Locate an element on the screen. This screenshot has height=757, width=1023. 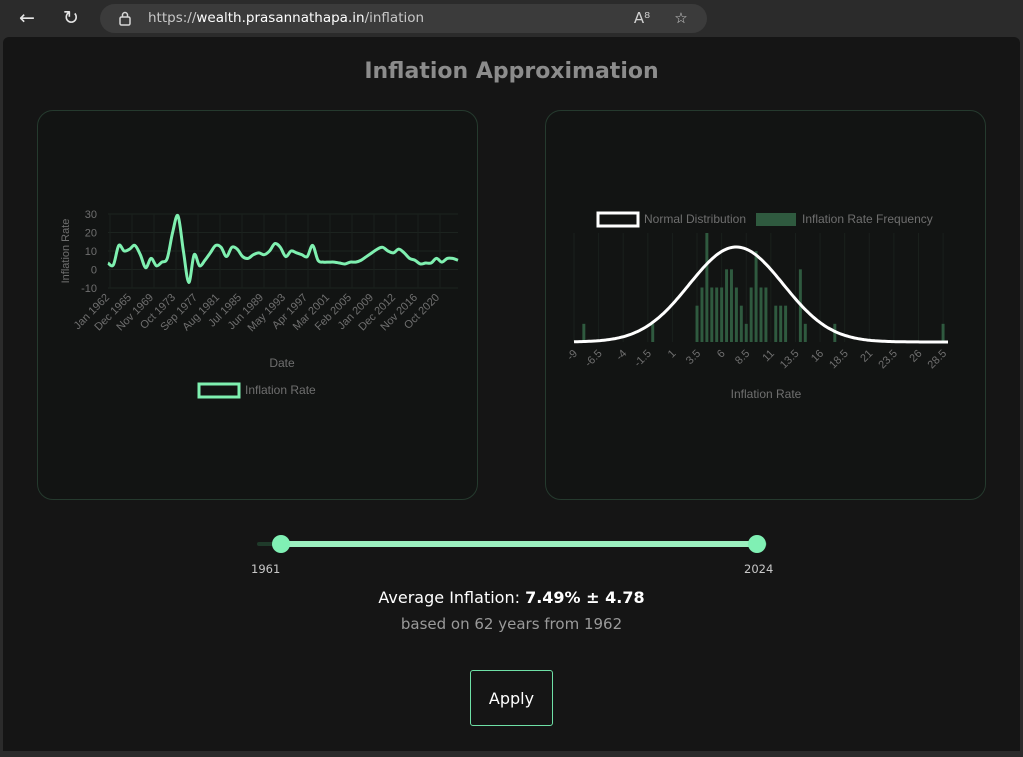
x-tick-label: -9 is located at coordinates (572, 355).